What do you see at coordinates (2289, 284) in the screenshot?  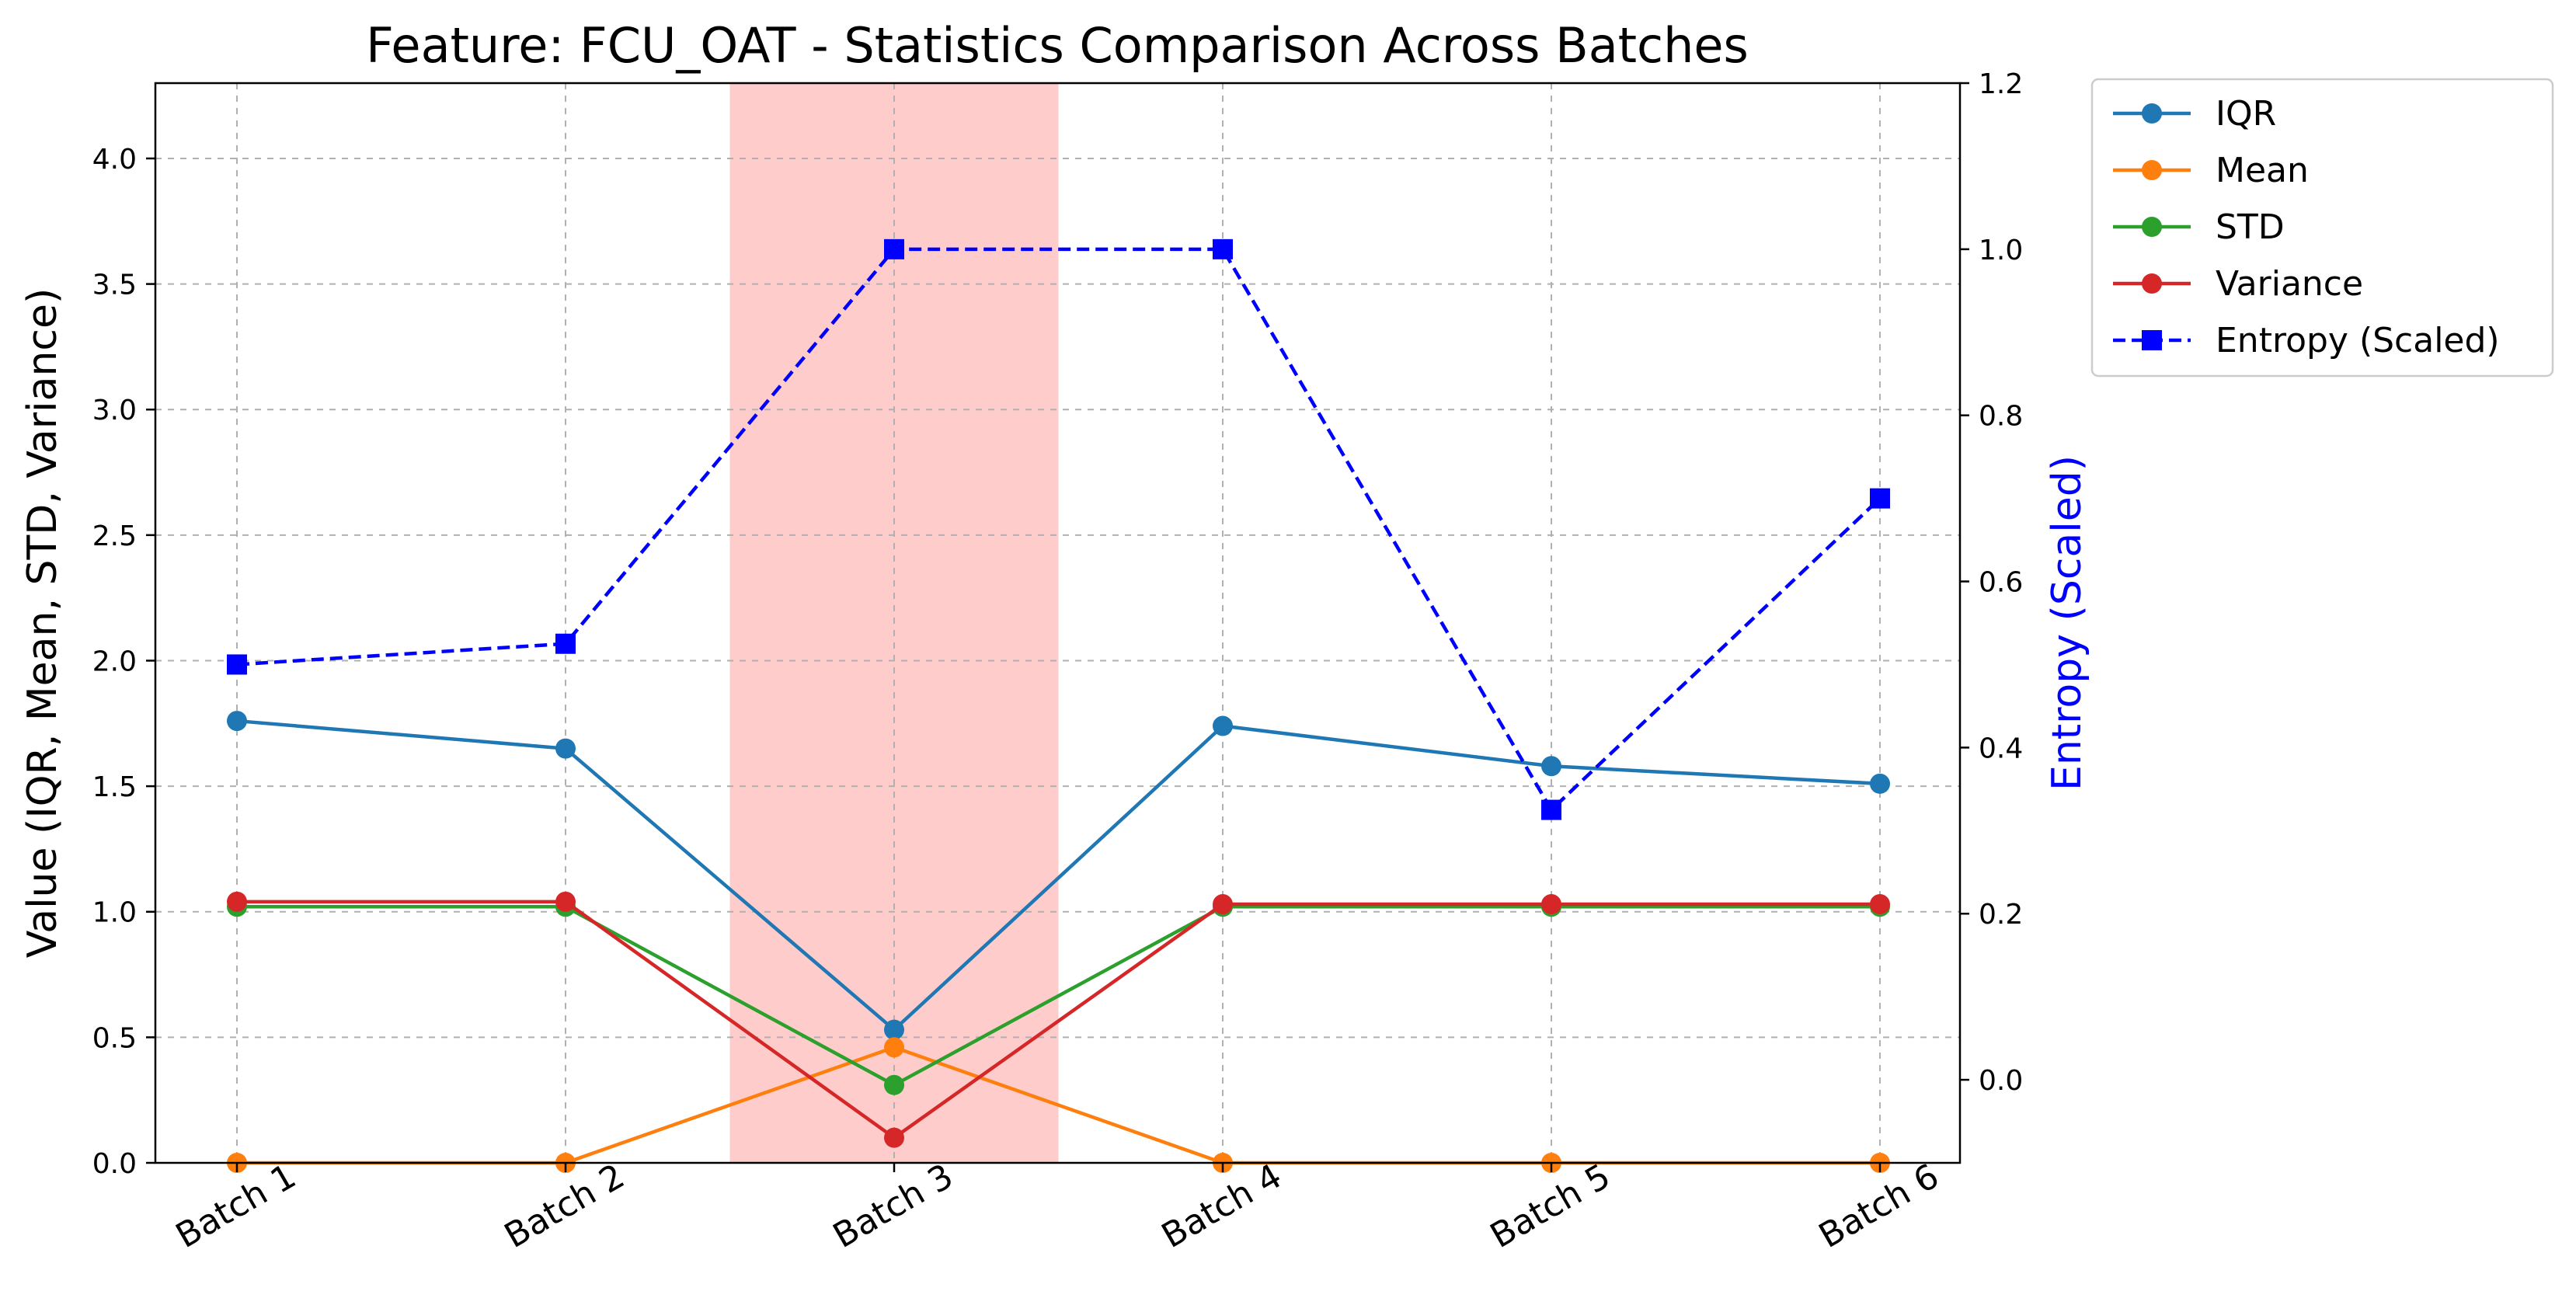 I see `legend-label: Variance` at bounding box center [2289, 284].